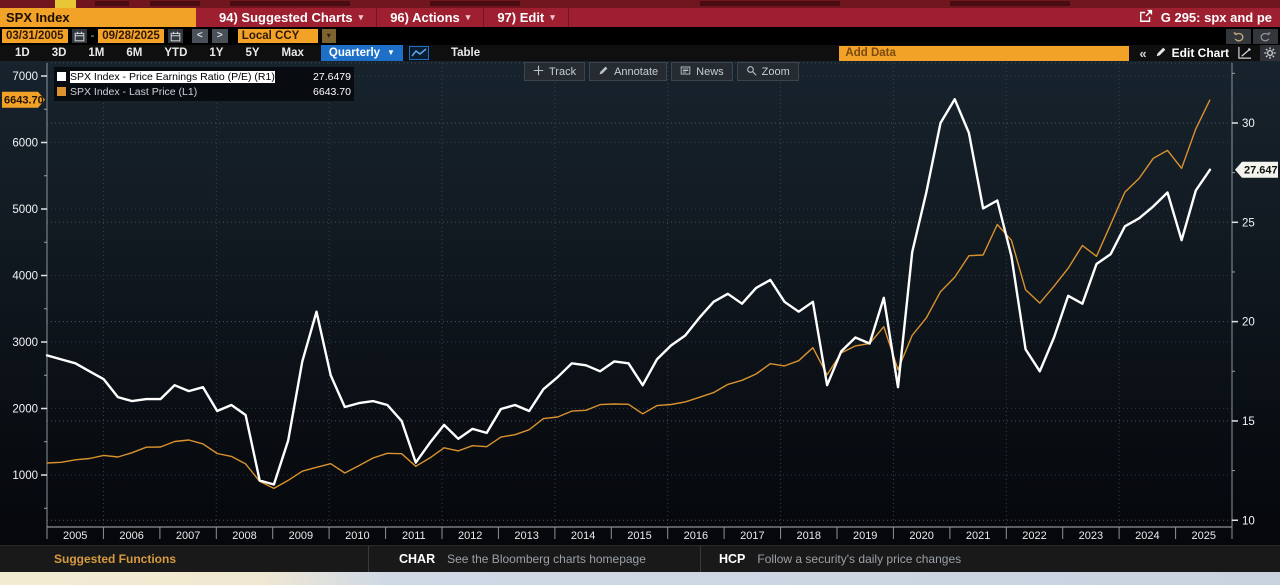 This screenshot has height=585, width=1280. I want to click on svg-text: 2007, so click(188, 536).